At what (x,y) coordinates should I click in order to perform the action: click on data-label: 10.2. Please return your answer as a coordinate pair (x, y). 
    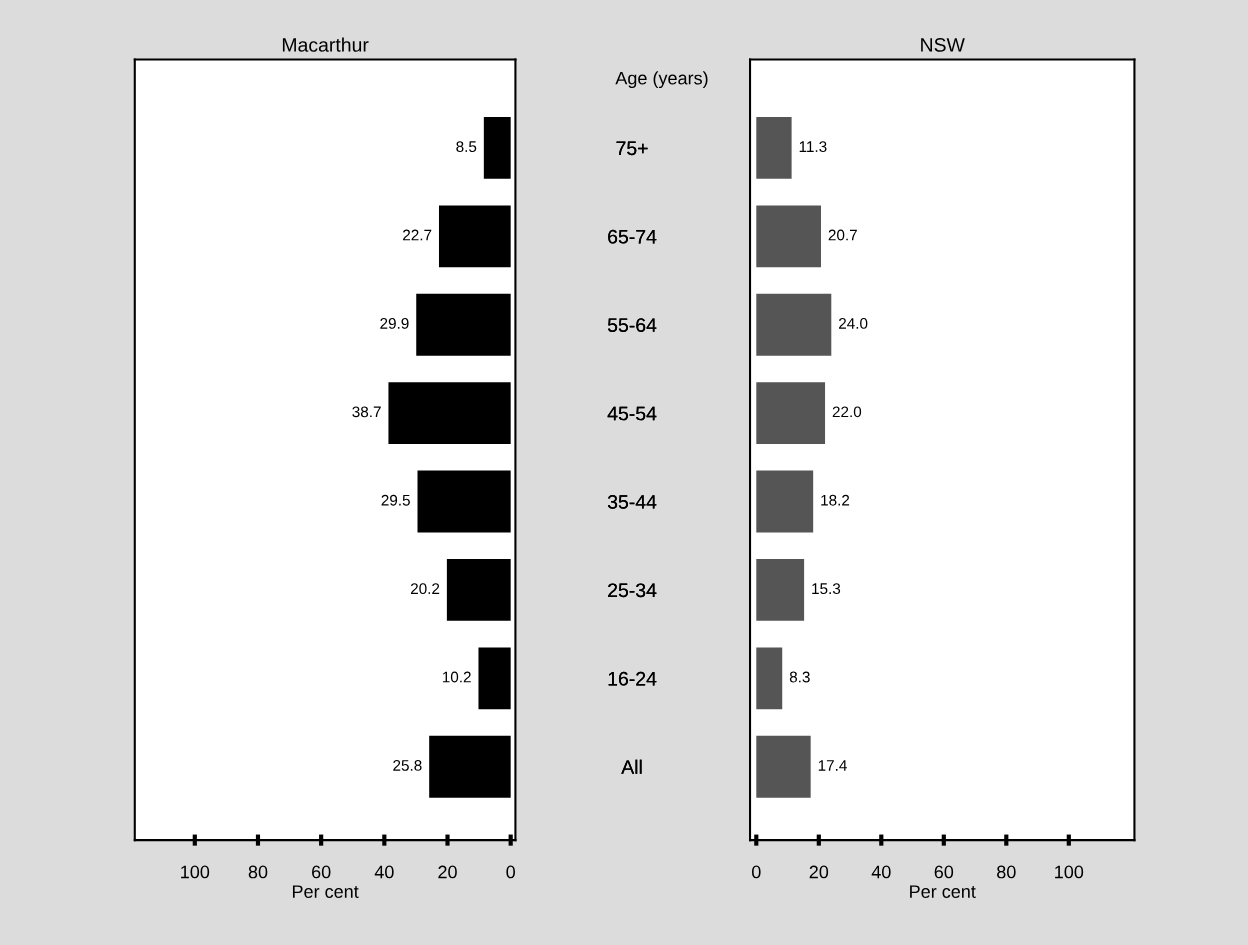
    Looking at the image, I should click on (456, 677).